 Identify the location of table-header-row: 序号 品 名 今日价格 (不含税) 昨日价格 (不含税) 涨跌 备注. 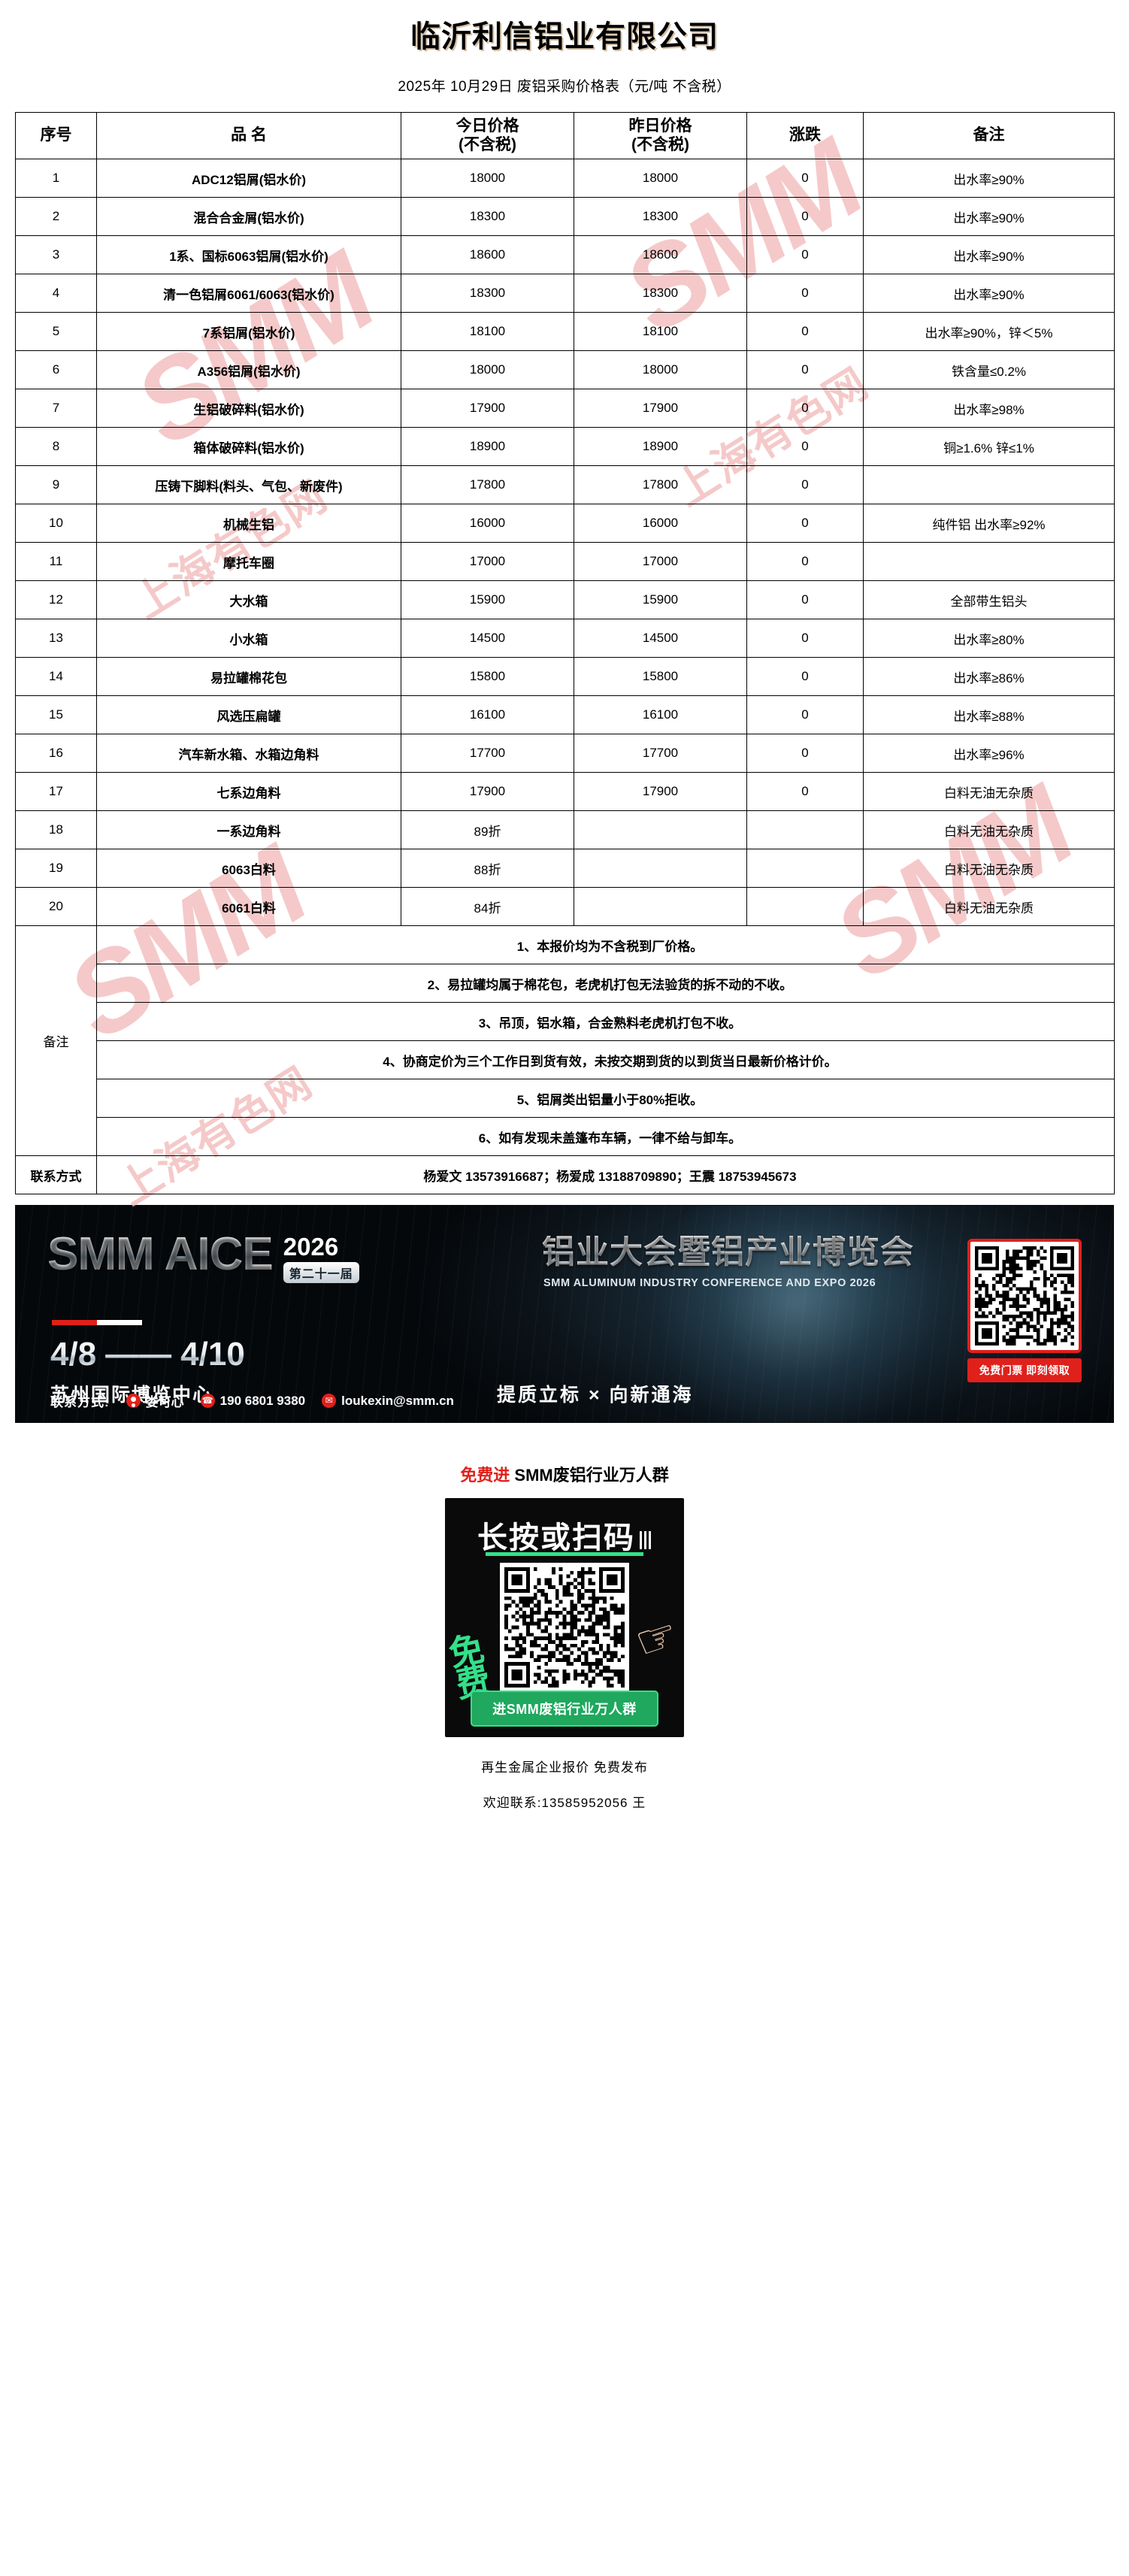
(565, 135).